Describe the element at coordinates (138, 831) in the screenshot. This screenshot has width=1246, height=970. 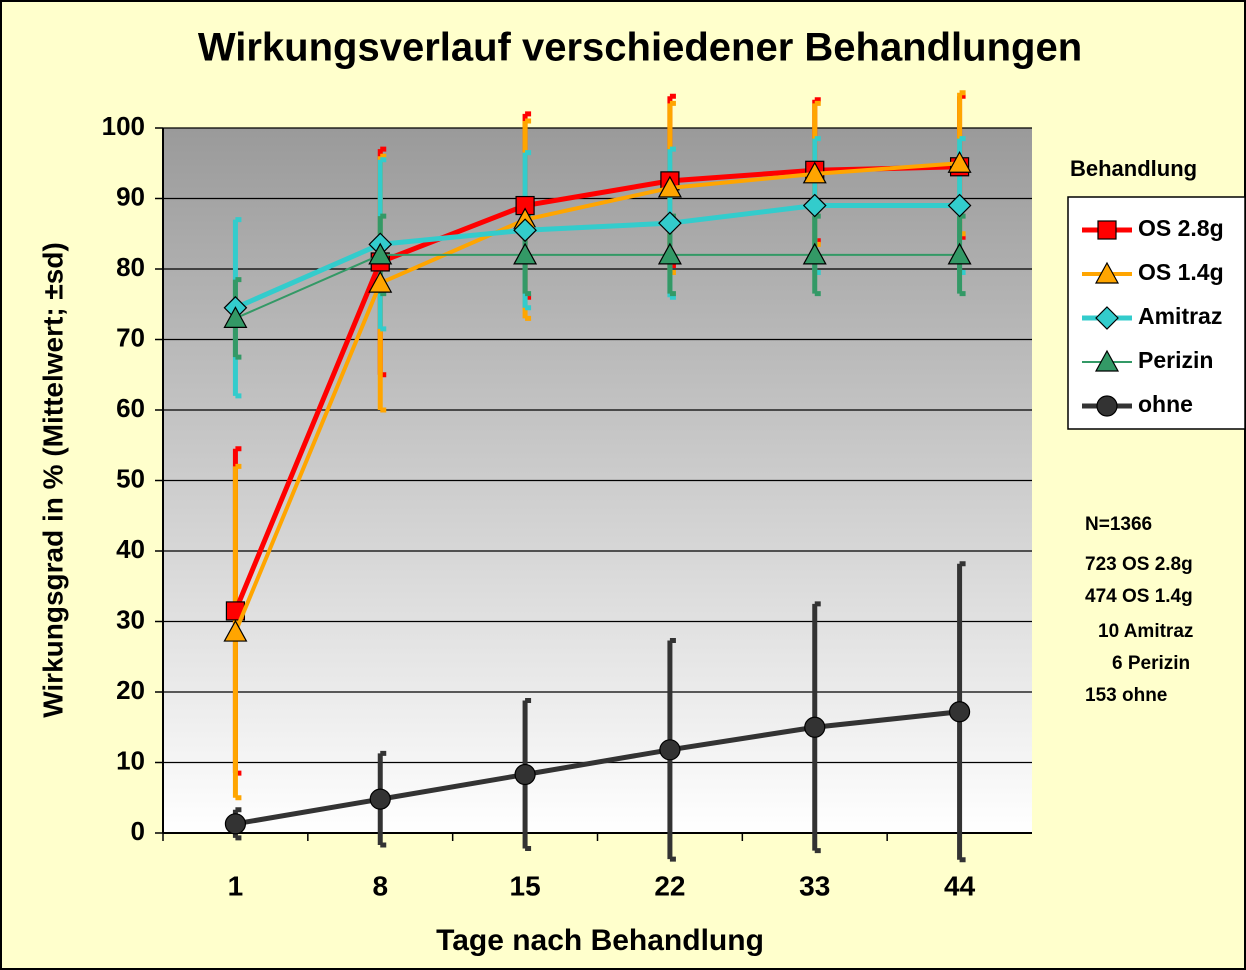
I see `y-tick-label: 0` at that location.